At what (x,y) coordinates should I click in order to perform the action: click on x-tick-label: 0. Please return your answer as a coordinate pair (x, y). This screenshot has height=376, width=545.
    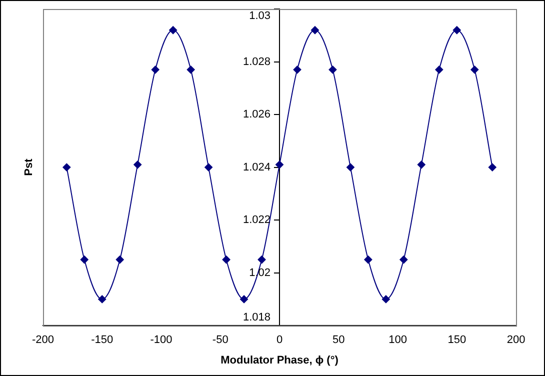
    Looking at the image, I should click on (279, 340).